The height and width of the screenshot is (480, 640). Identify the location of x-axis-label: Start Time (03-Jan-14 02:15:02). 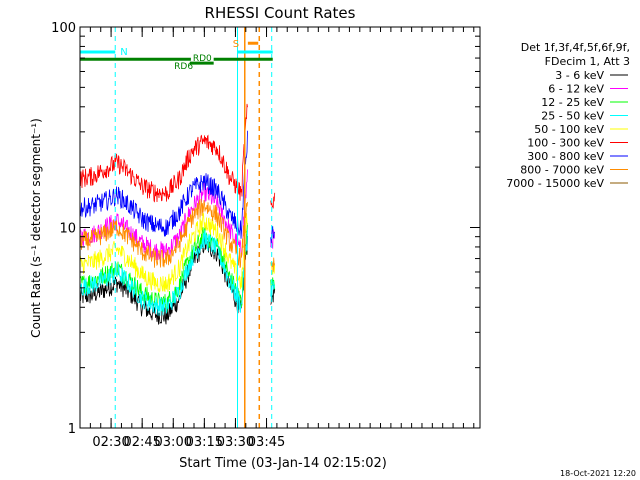
(283, 463).